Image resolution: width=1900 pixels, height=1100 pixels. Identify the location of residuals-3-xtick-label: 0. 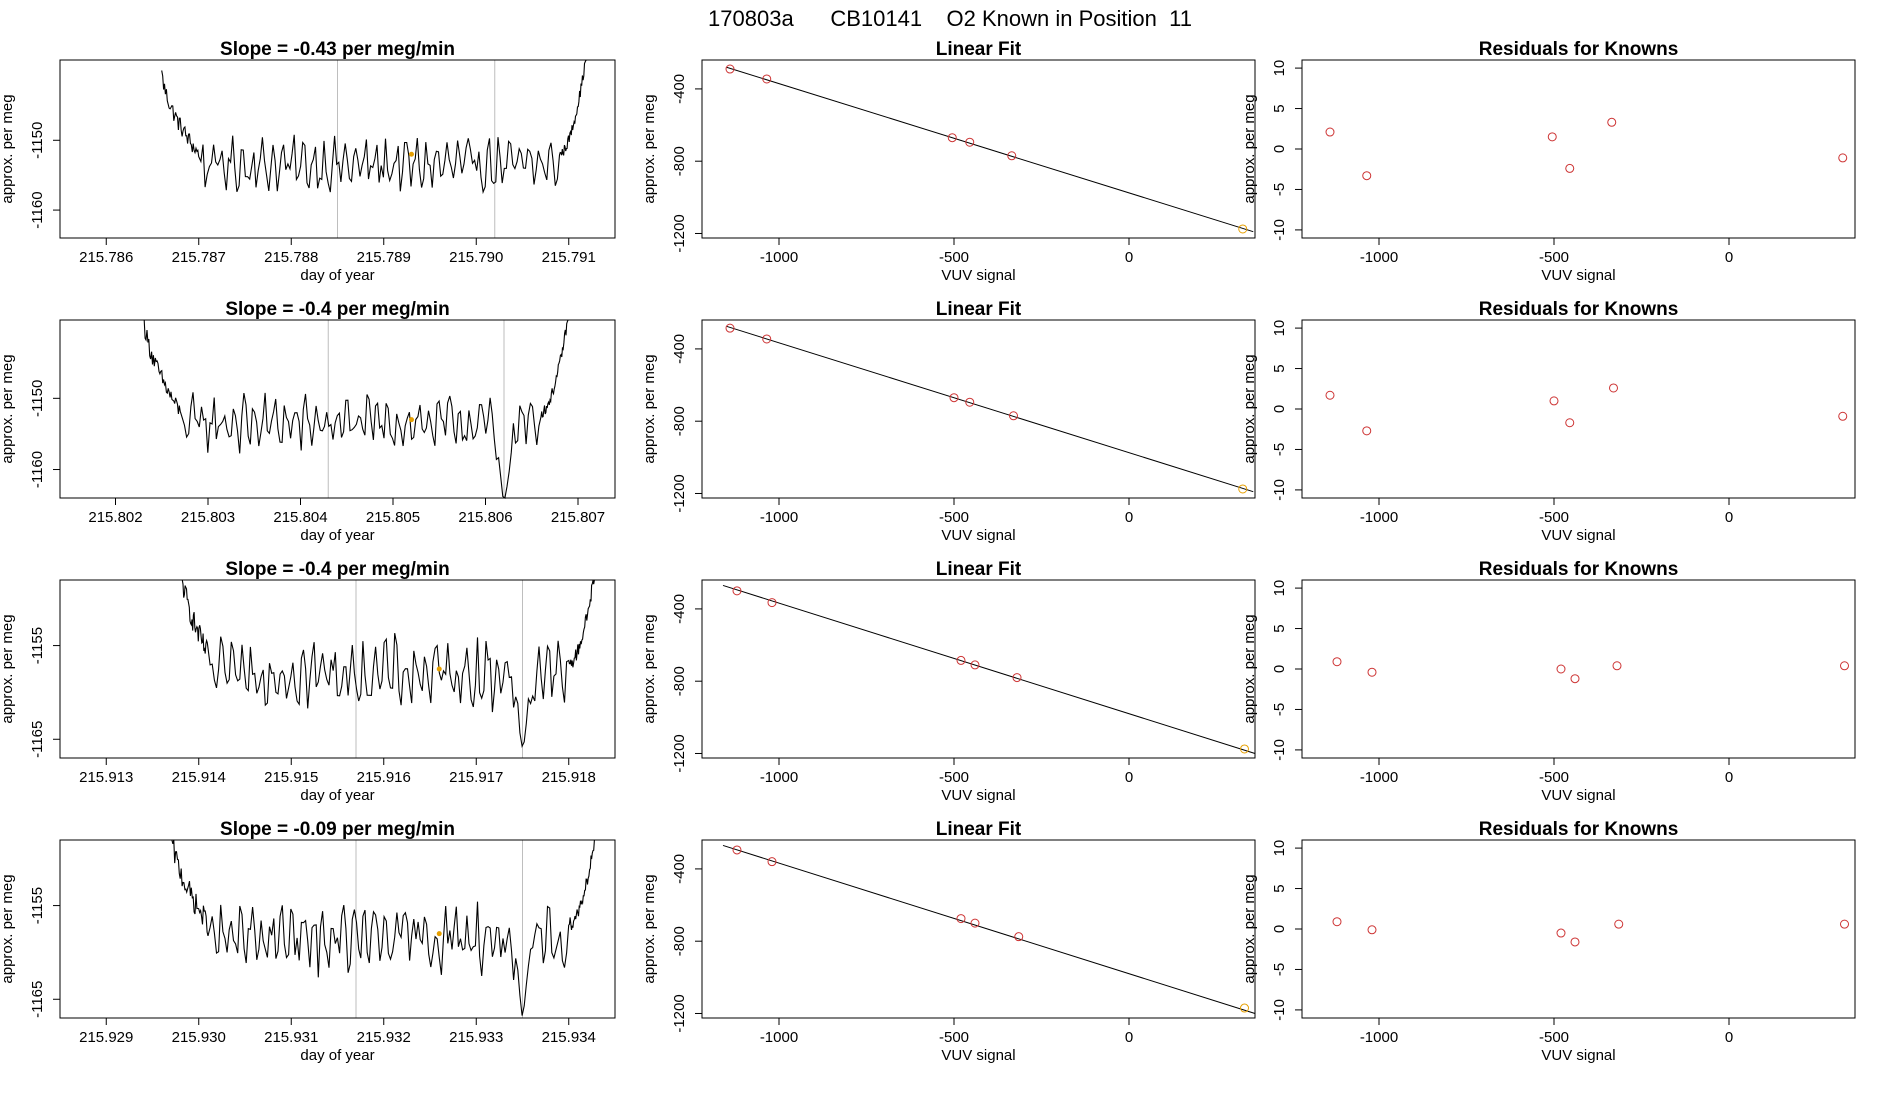
(1729, 777).